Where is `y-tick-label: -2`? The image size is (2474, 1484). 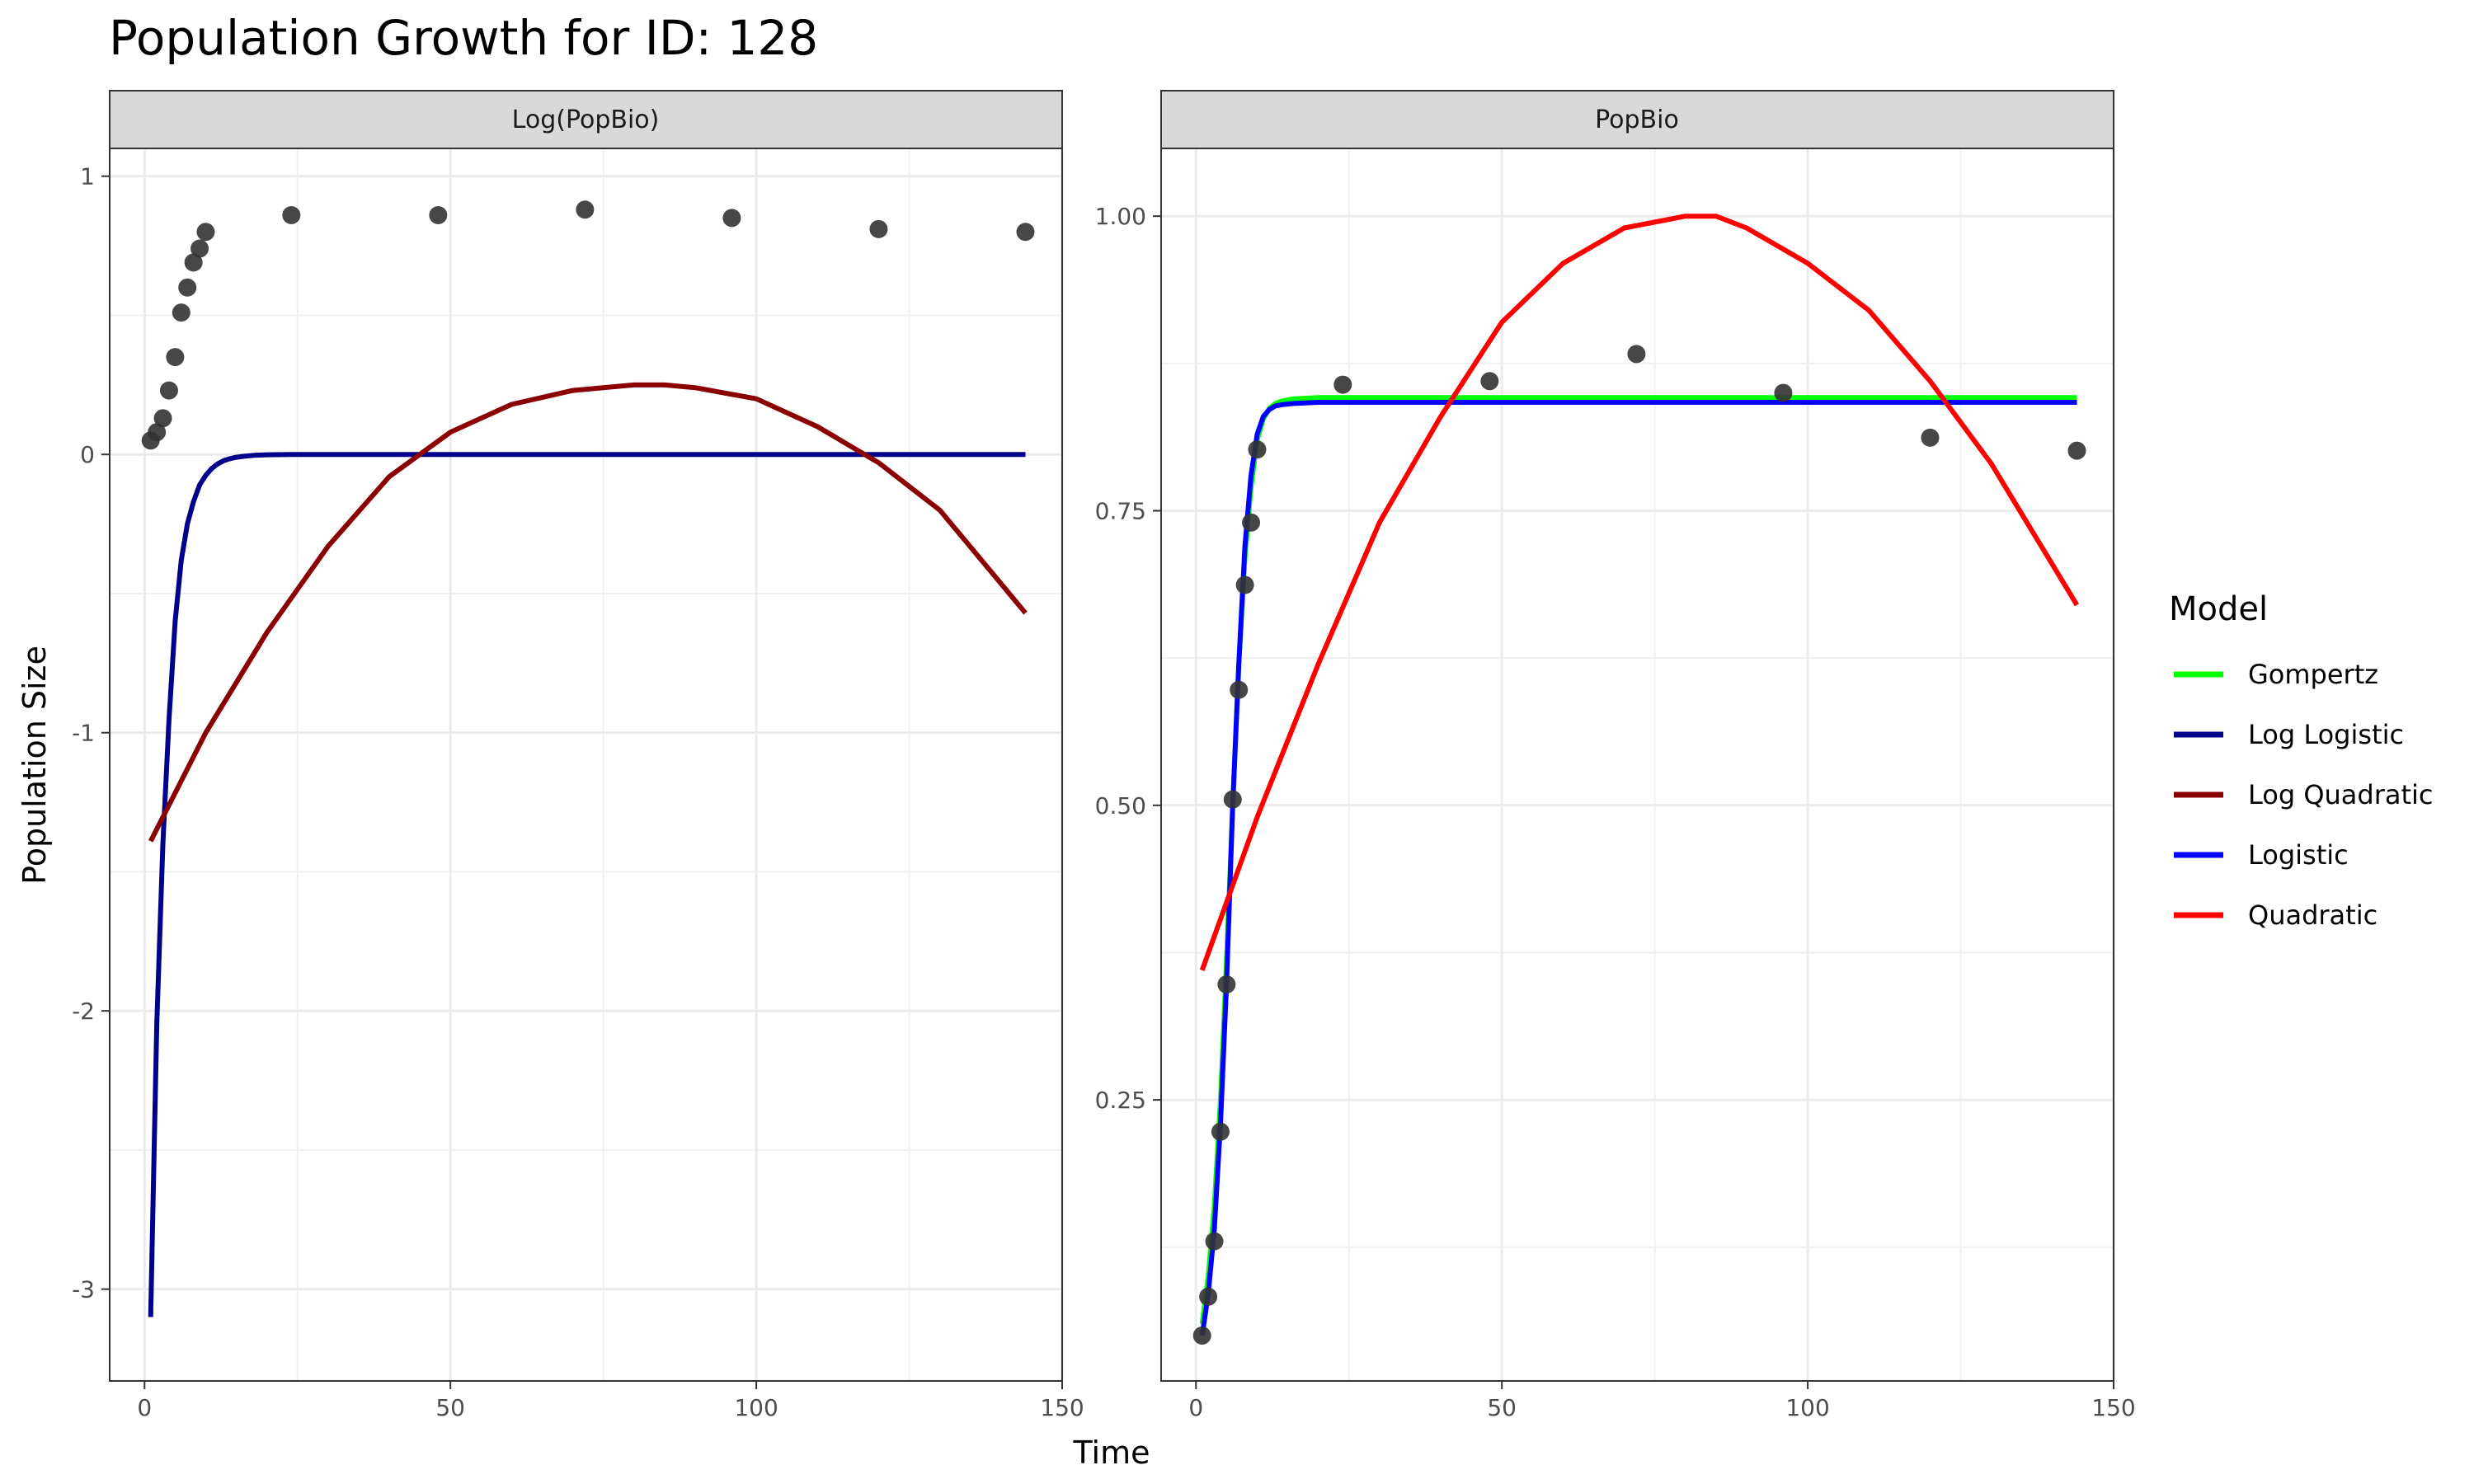
y-tick-label: -2 is located at coordinates (83, 1011).